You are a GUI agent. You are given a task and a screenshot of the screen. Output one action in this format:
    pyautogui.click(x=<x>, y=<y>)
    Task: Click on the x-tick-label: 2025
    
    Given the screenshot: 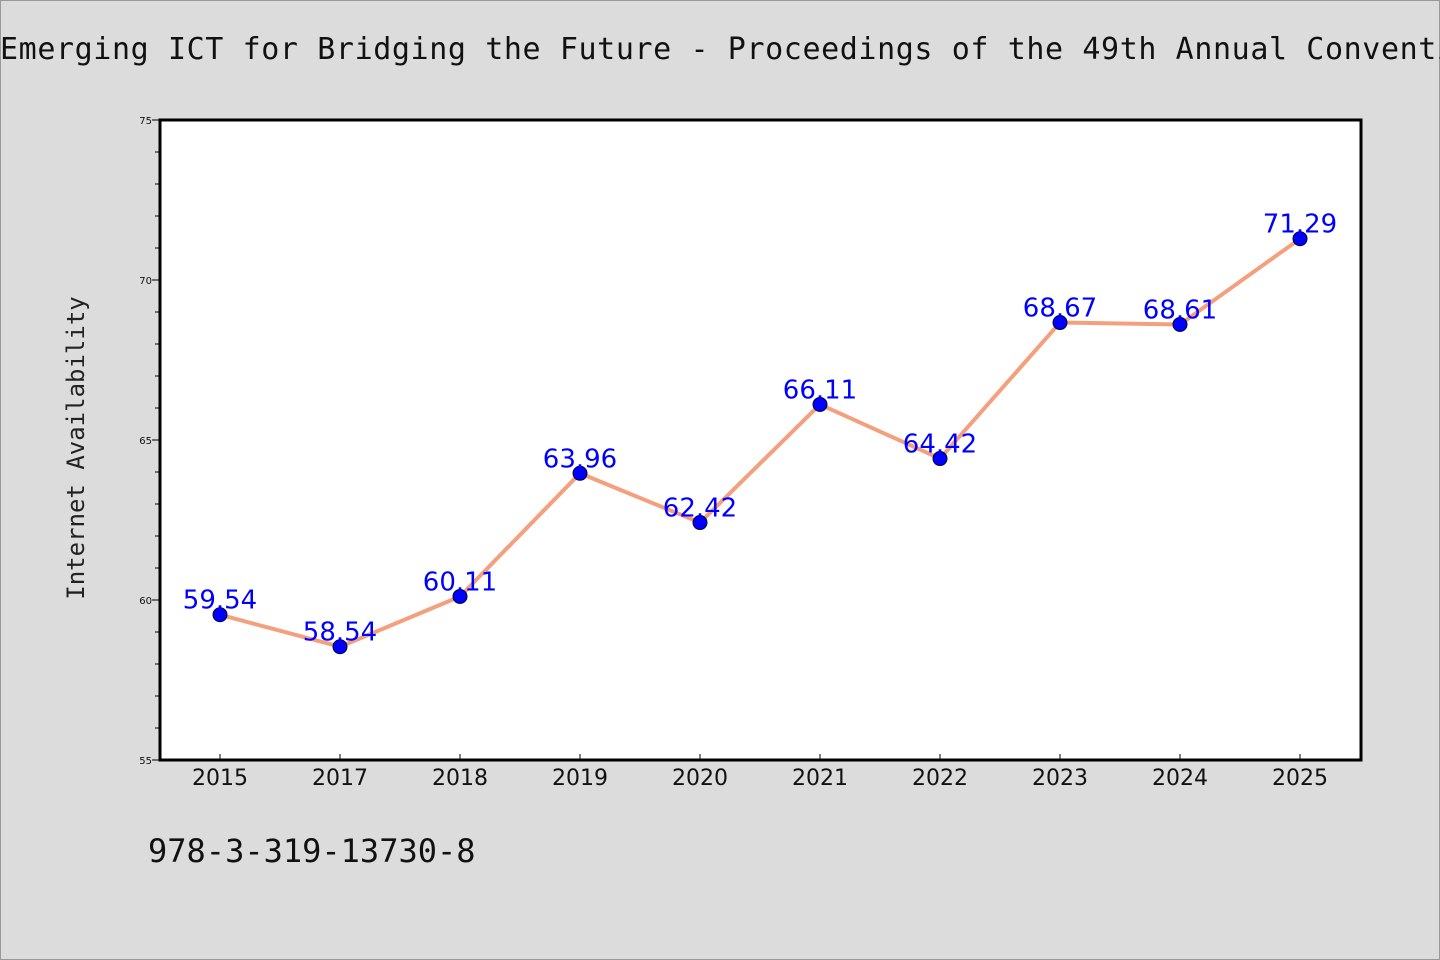 What is the action you would take?
    pyautogui.click(x=1300, y=778)
    